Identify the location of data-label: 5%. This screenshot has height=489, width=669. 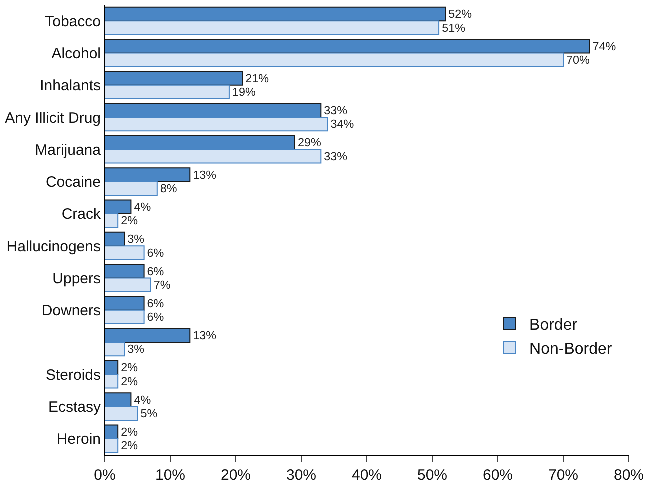
(149, 414).